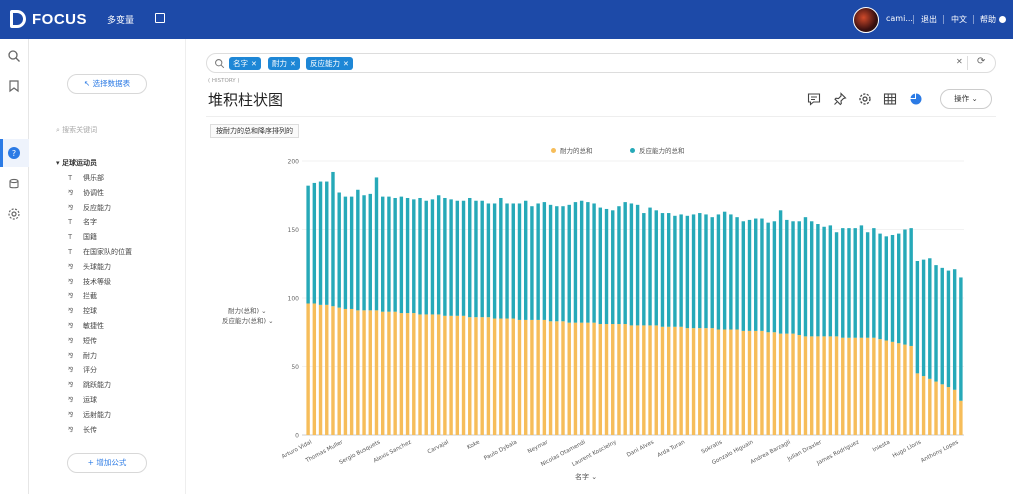 This screenshot has width=1013, height=494. I want to click on search-filter-bar: 名字 ✕ 耐力 ✕ 反应能力 ✕ ✕ ⟳, so click(601, 63).